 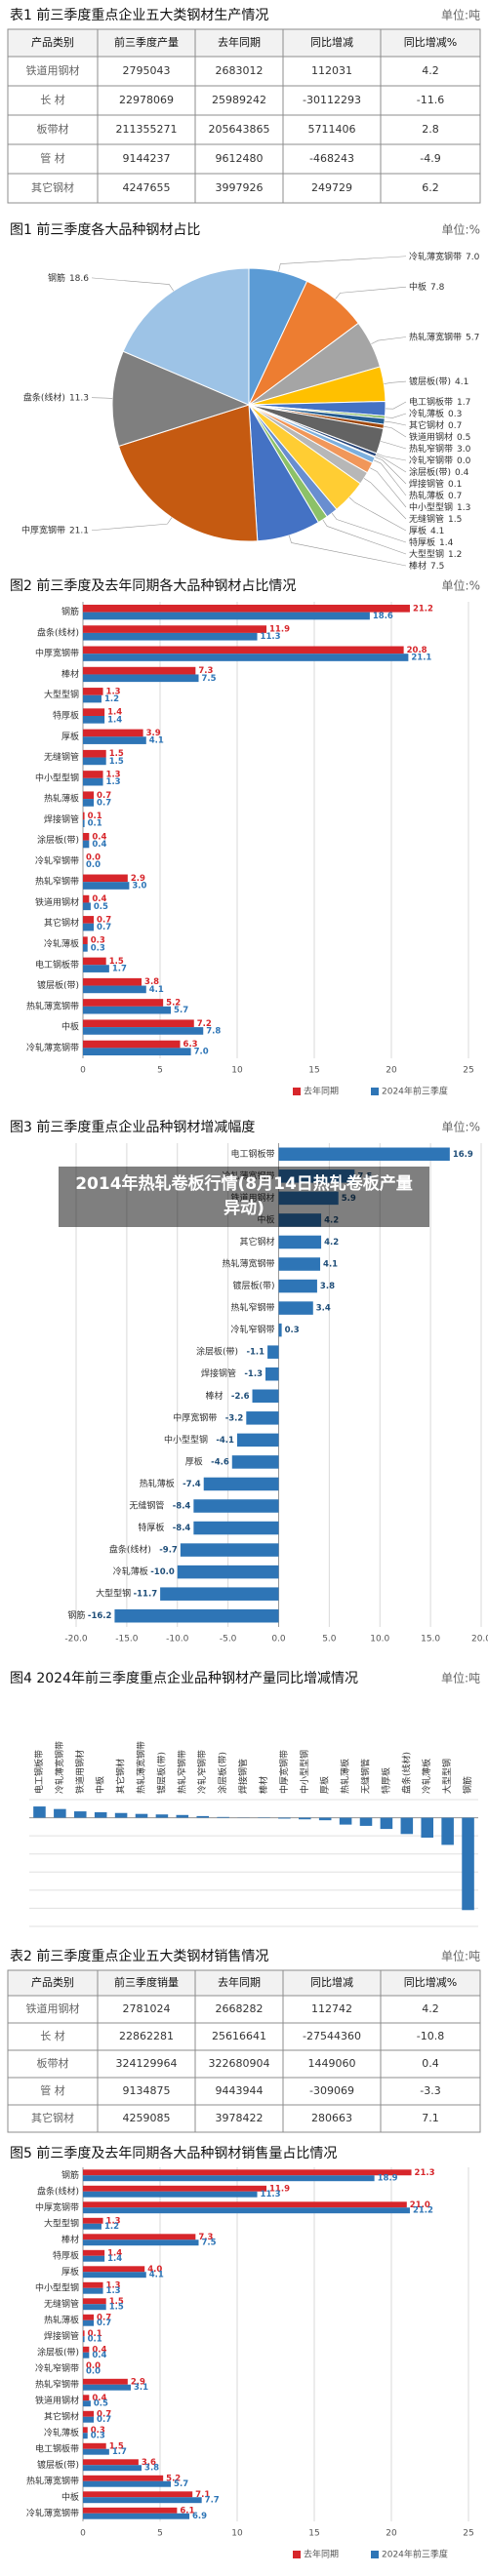 What do you see at coordinates (430, 100) in the screenshot?
I see `table-cell: -11.6` at bounding box center [430, 100].